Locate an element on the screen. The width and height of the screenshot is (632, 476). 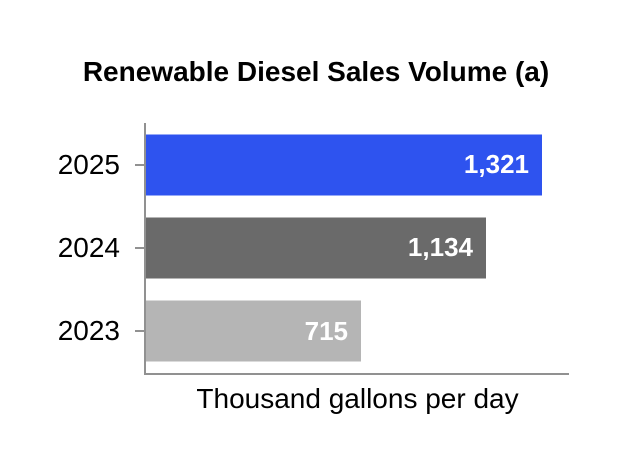
chart-title: Renewable Diesel Sales Volume (a) is located at coordinates (316, 71).